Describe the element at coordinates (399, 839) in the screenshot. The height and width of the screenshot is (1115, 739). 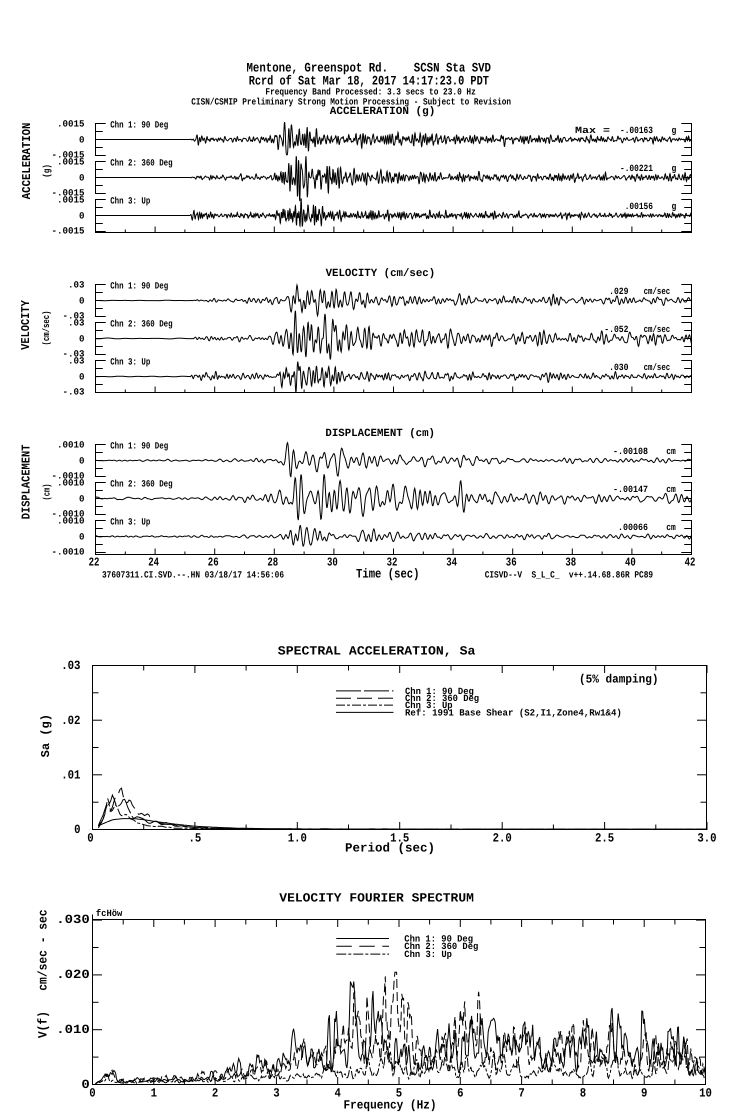
I see `svg-text: 1.5` at that location.